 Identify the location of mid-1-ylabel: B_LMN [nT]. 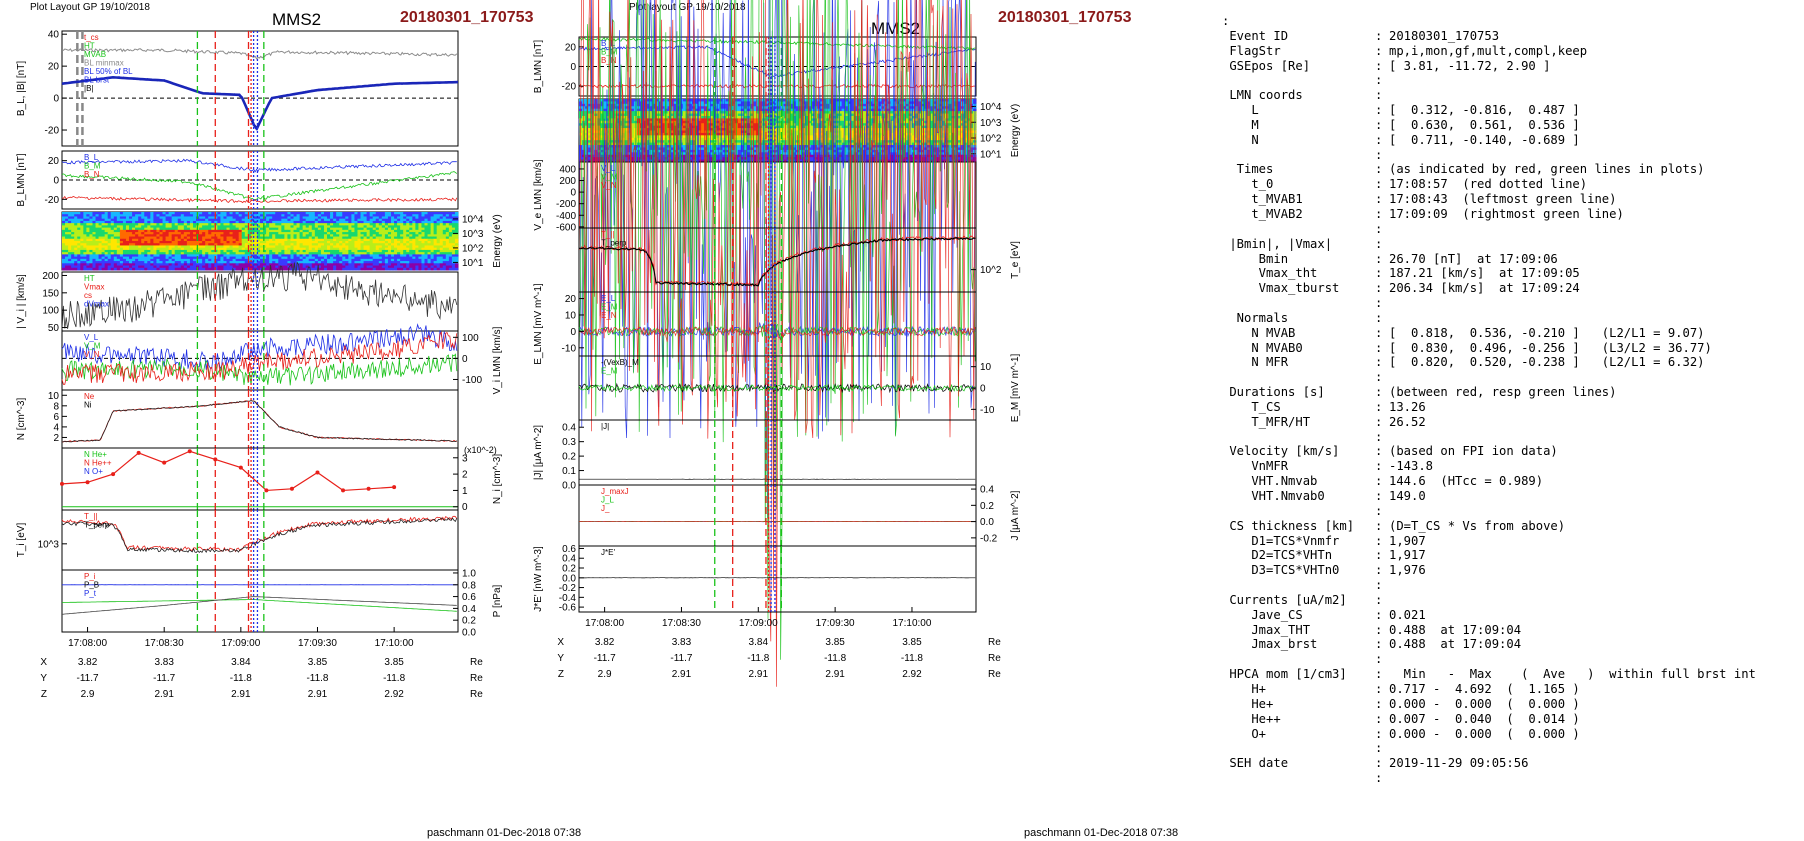
(538, 67).